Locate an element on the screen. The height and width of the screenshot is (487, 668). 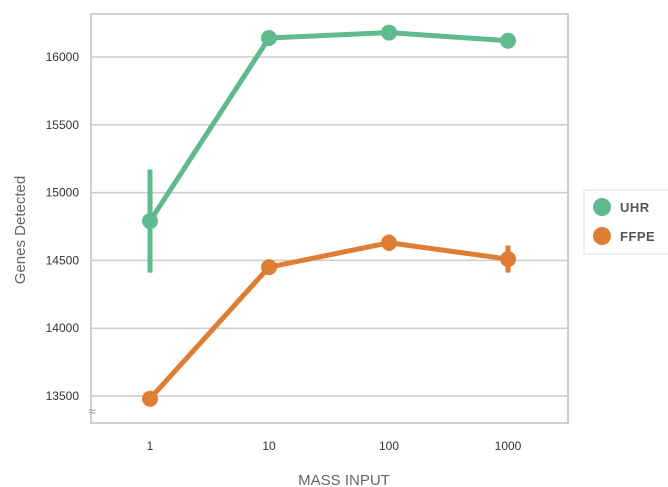
y-tick-label: 16000 is located at coordinates (63, 57).